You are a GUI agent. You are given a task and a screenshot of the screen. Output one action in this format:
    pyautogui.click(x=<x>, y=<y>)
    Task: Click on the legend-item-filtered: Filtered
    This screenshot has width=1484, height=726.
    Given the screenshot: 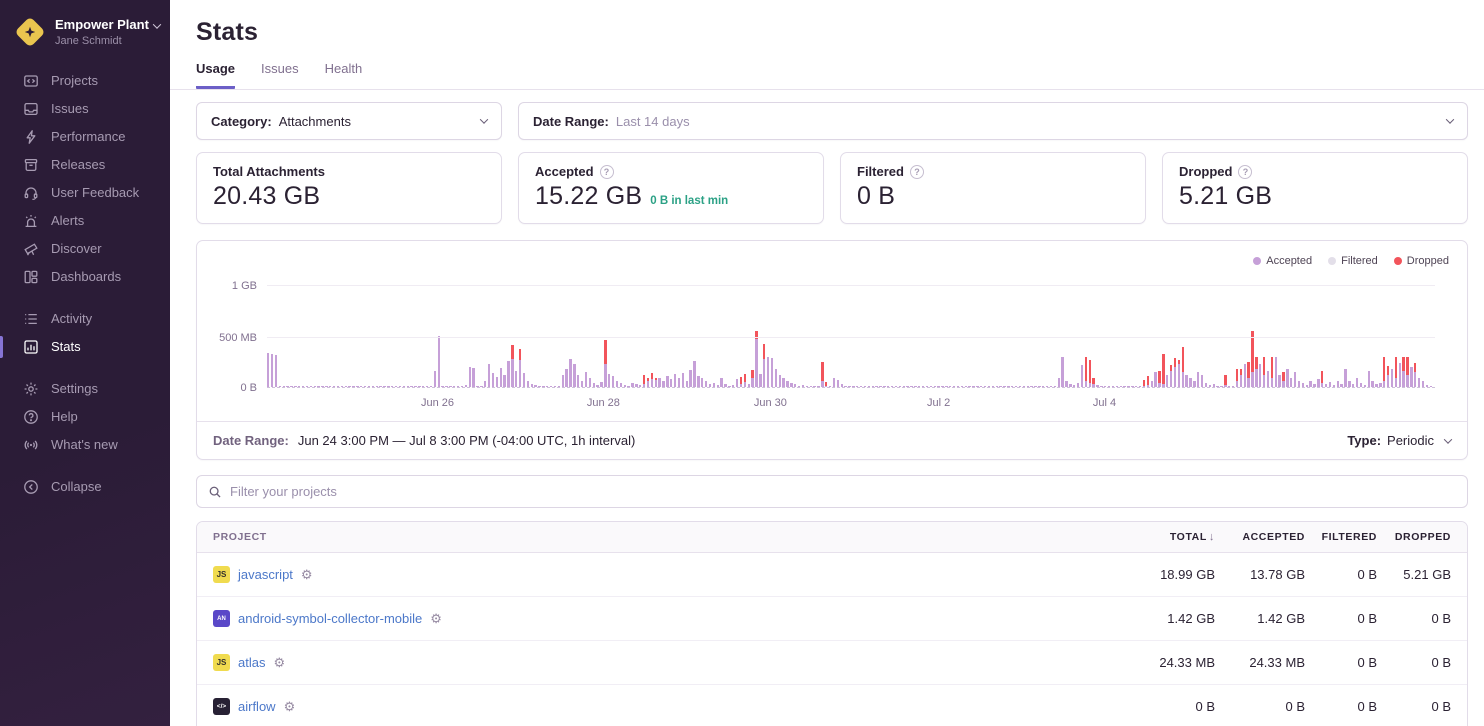 What is the action you would take?
    pyautogui.click(x=1353, y=261)
    